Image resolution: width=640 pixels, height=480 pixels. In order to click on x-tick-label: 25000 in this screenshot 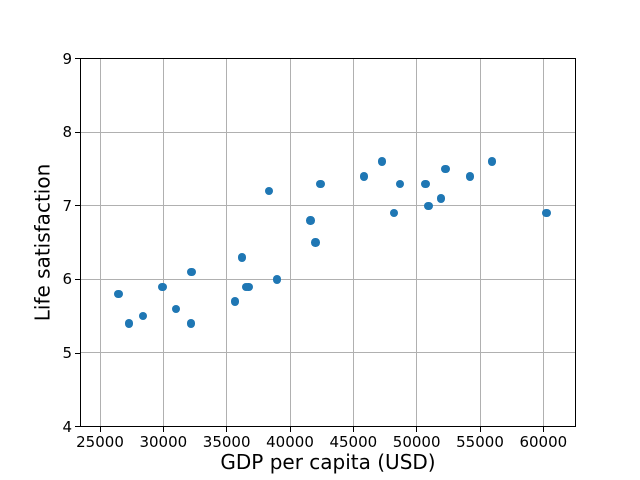, I will do `click(100, 442)`.